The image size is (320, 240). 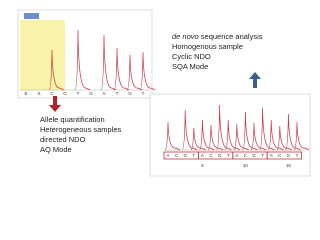 What do you see at coordinates (185, 36) in the screenshot?
I see `italic-text: de novo` at bounding box center [185, 36].